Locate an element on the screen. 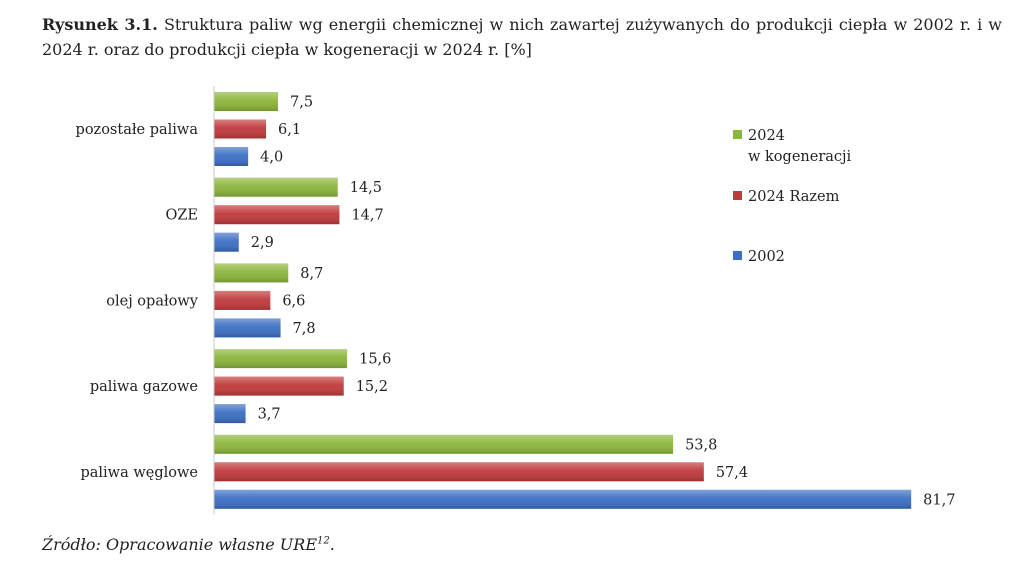  legend: 2024 w kogeneracji 2024 Razem 2002 is located at coordinates (792, 196).